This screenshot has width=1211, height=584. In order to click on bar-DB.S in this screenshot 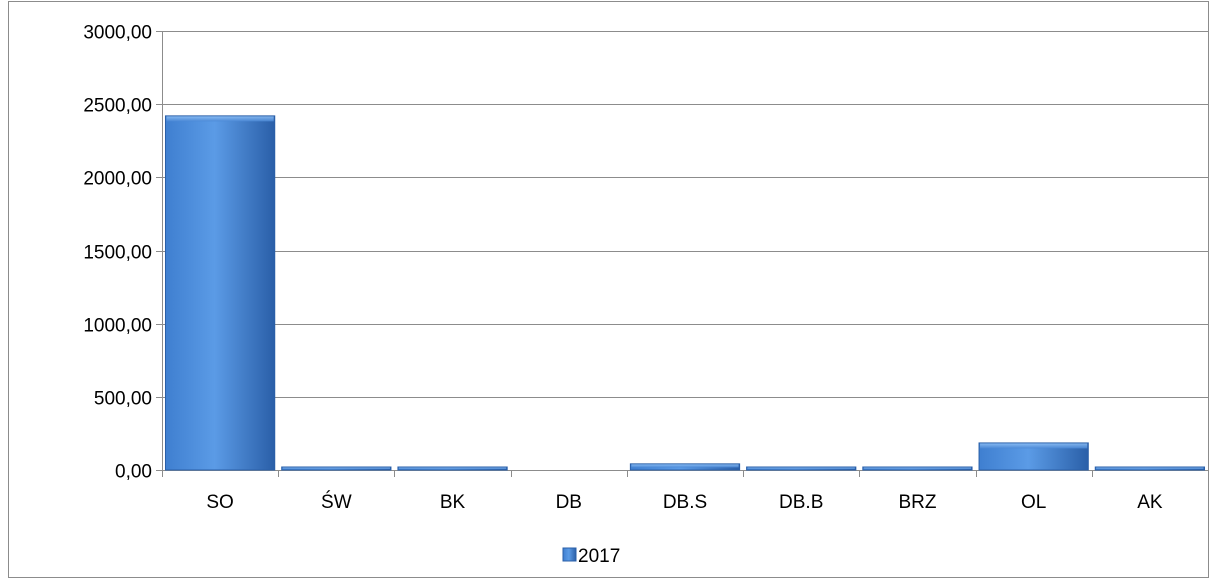, I will do `click(685, 467)`.